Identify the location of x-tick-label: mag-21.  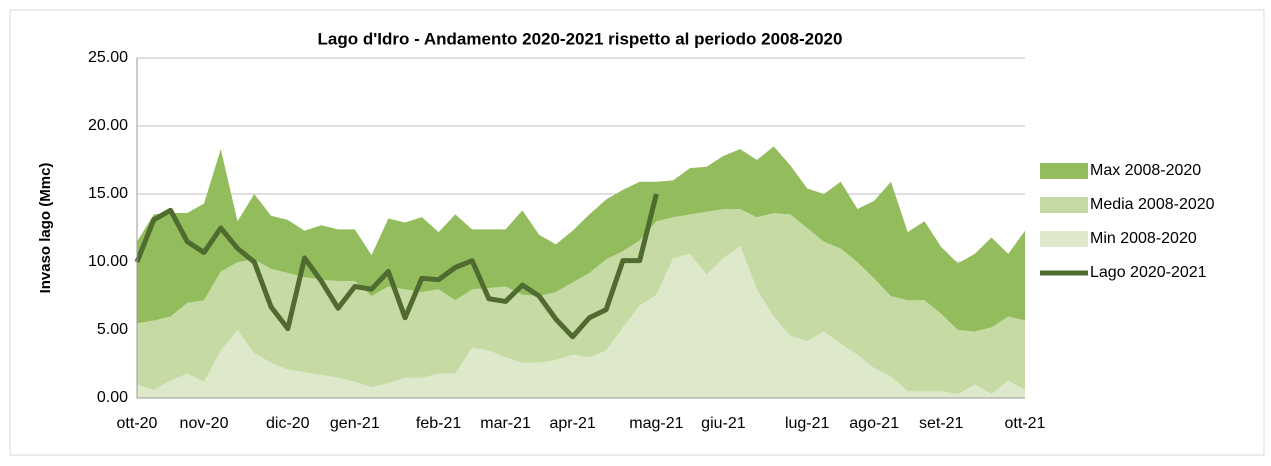
(656, 423).